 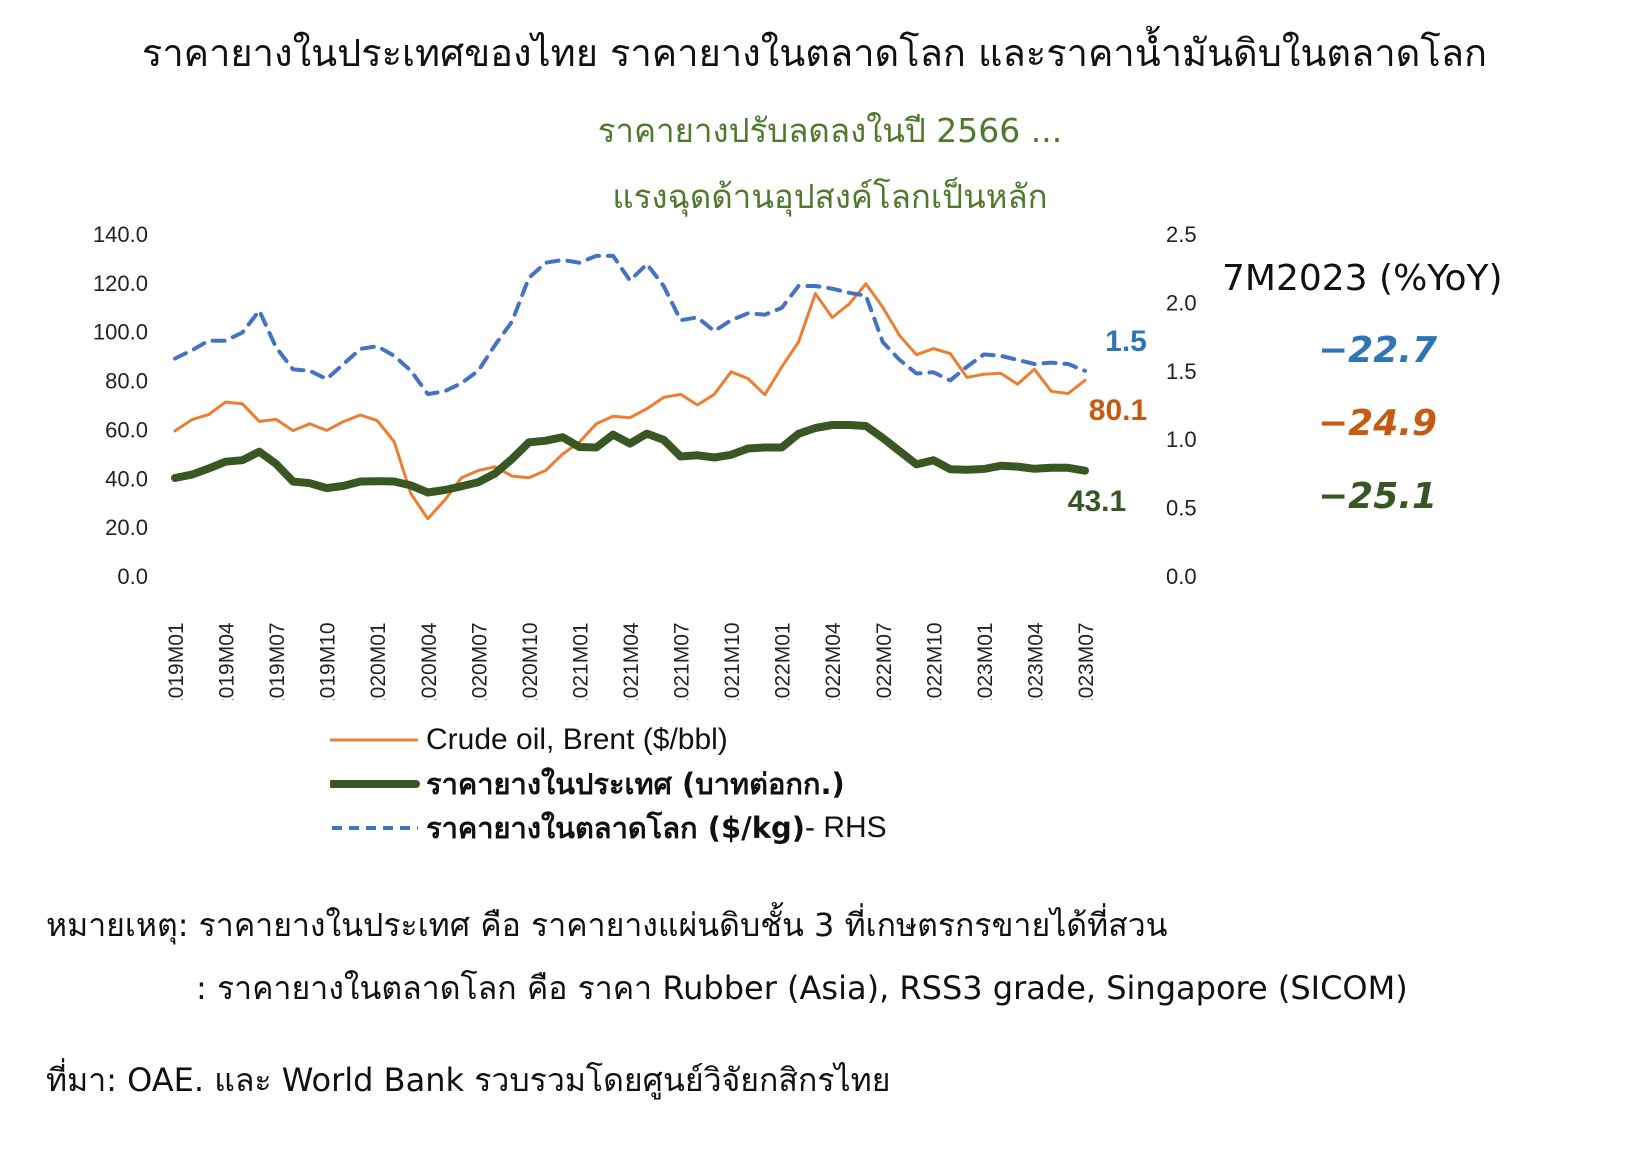 I want to click on yoy-value-rubber-world: −22.7, so click(x=1377, y=350).